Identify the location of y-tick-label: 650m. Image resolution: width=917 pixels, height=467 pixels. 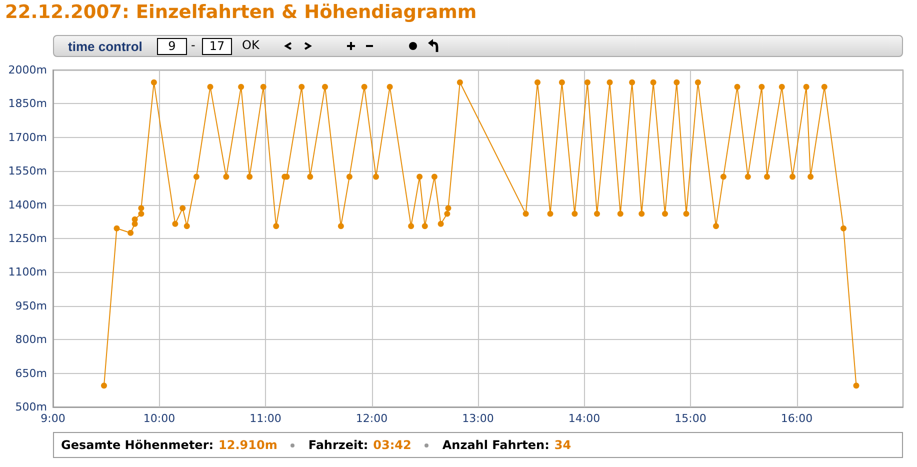
(31, 373).